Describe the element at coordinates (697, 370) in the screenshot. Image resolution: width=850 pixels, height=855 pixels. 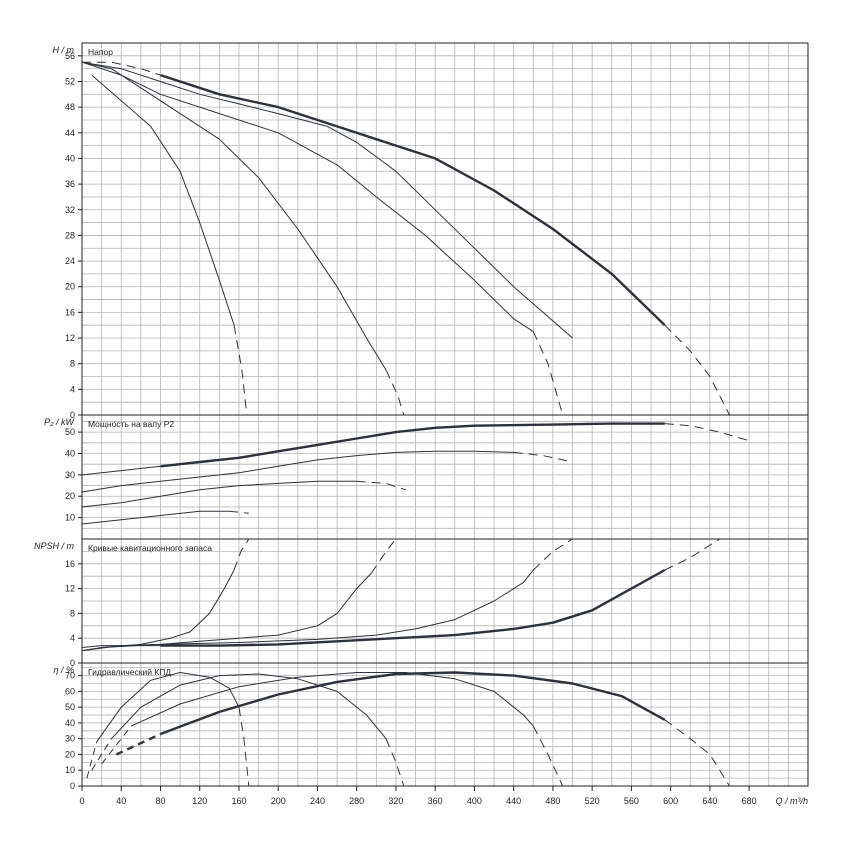
I see `series-h-4-ext` at that location.